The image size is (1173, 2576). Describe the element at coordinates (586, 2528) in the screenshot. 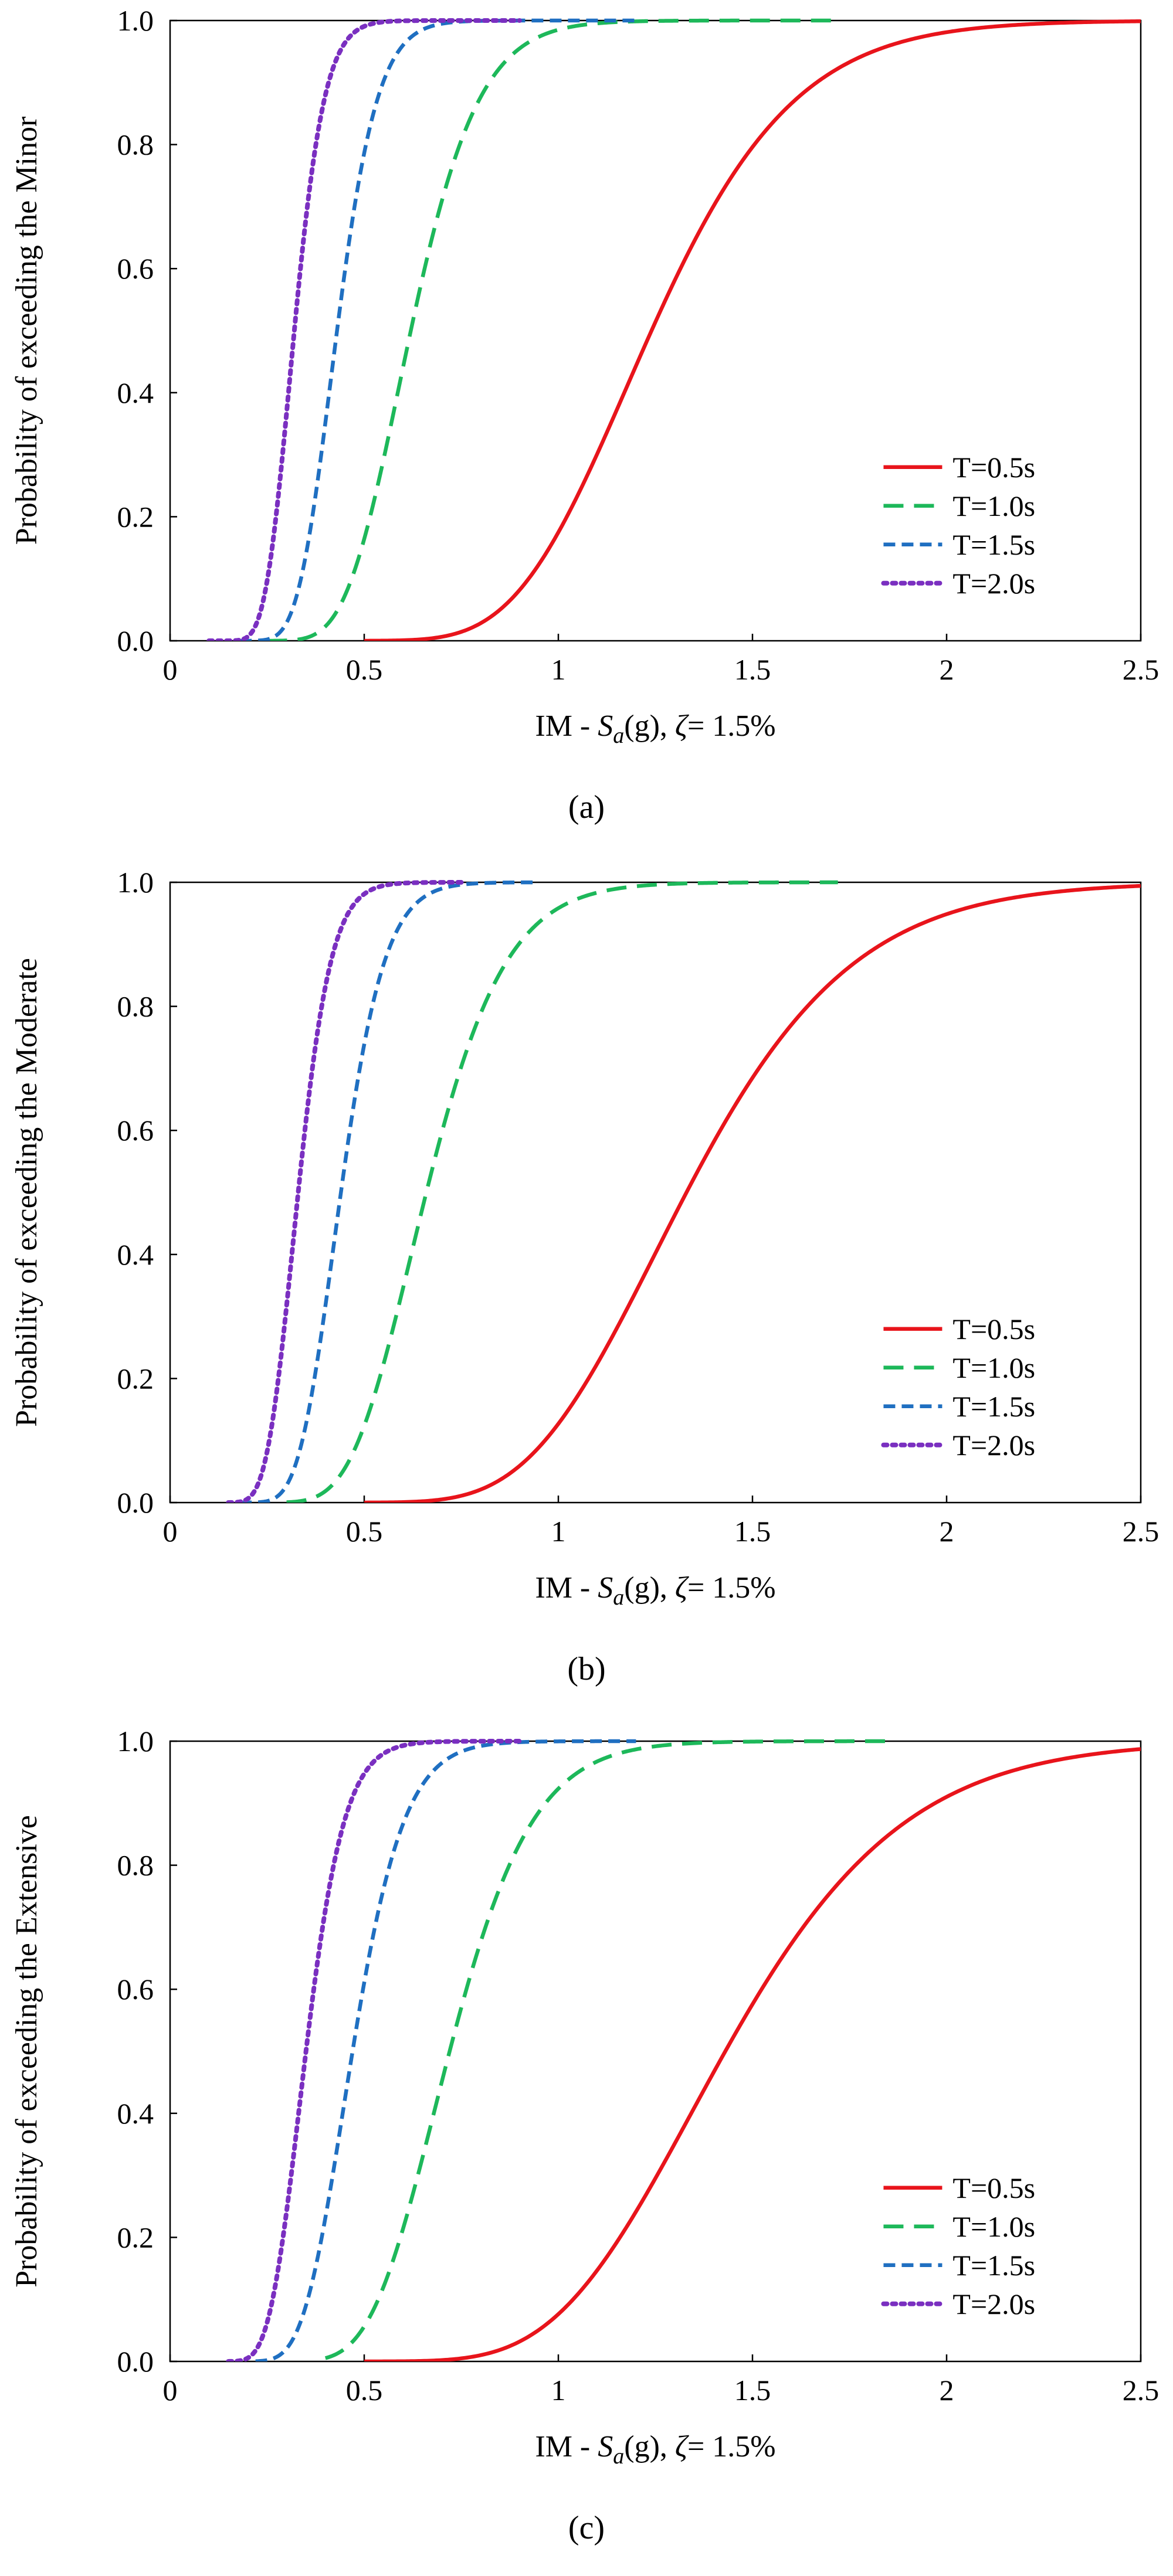

I see `figure-caption: (c)` at that location.